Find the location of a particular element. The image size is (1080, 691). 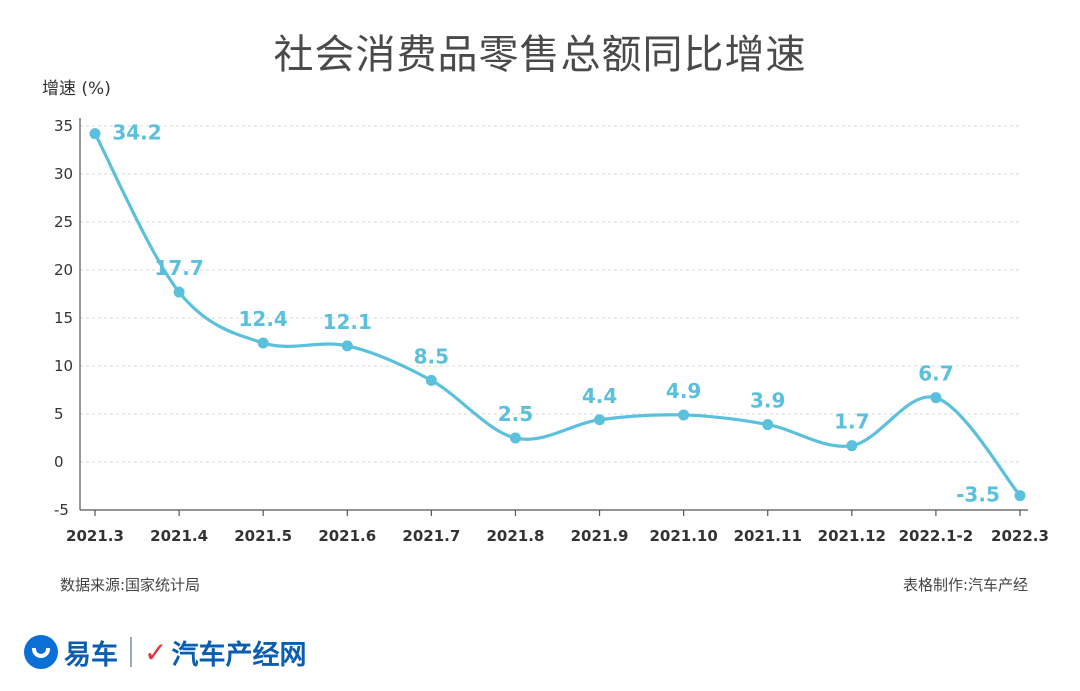

brand-footer: 易车 ✓ 汽车产经网 is located at coordinates (165, 652).